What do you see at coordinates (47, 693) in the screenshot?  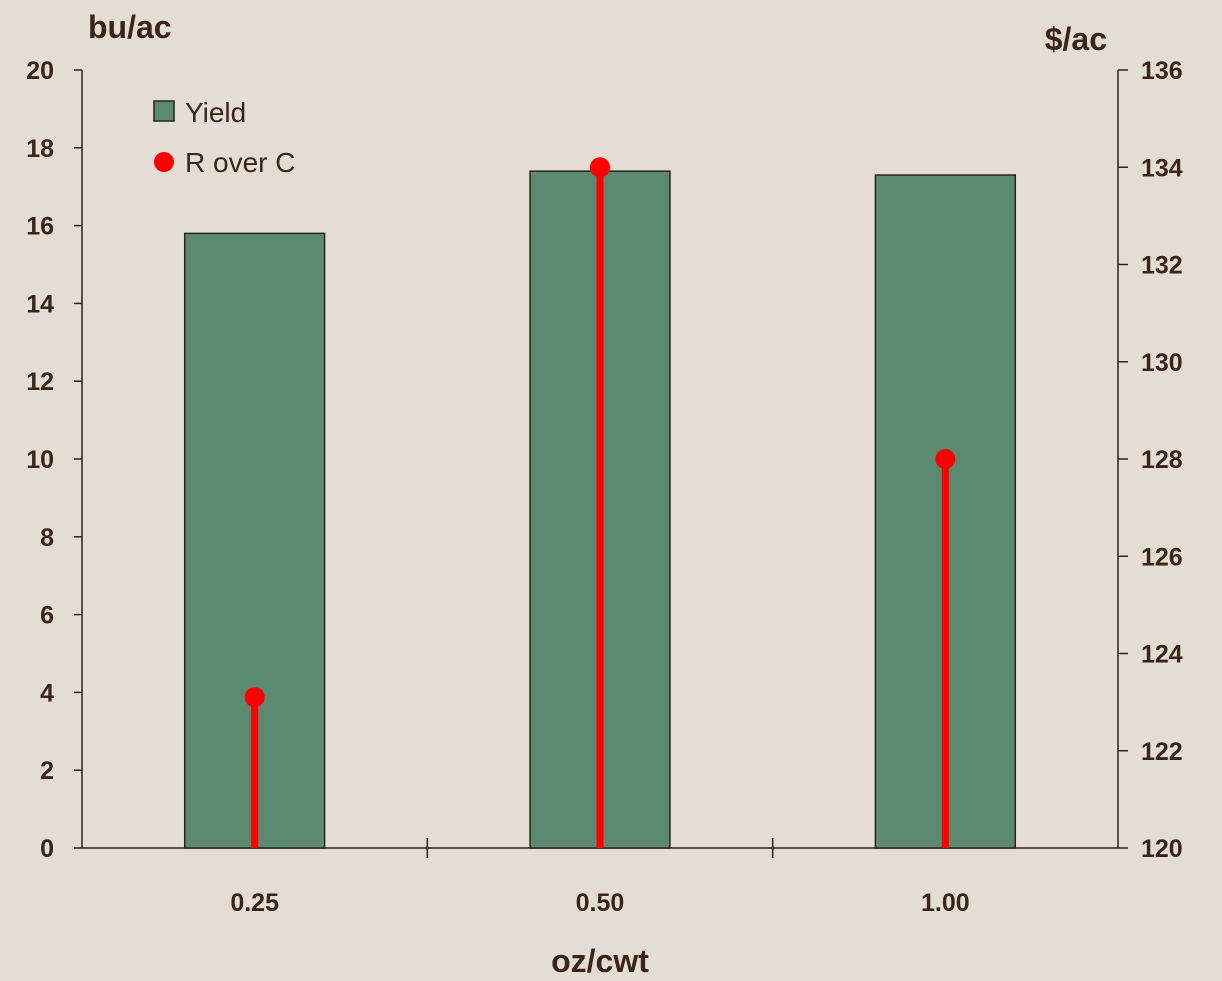 I see `y-left-tick-label: 4` at bounding box center [47, 693].